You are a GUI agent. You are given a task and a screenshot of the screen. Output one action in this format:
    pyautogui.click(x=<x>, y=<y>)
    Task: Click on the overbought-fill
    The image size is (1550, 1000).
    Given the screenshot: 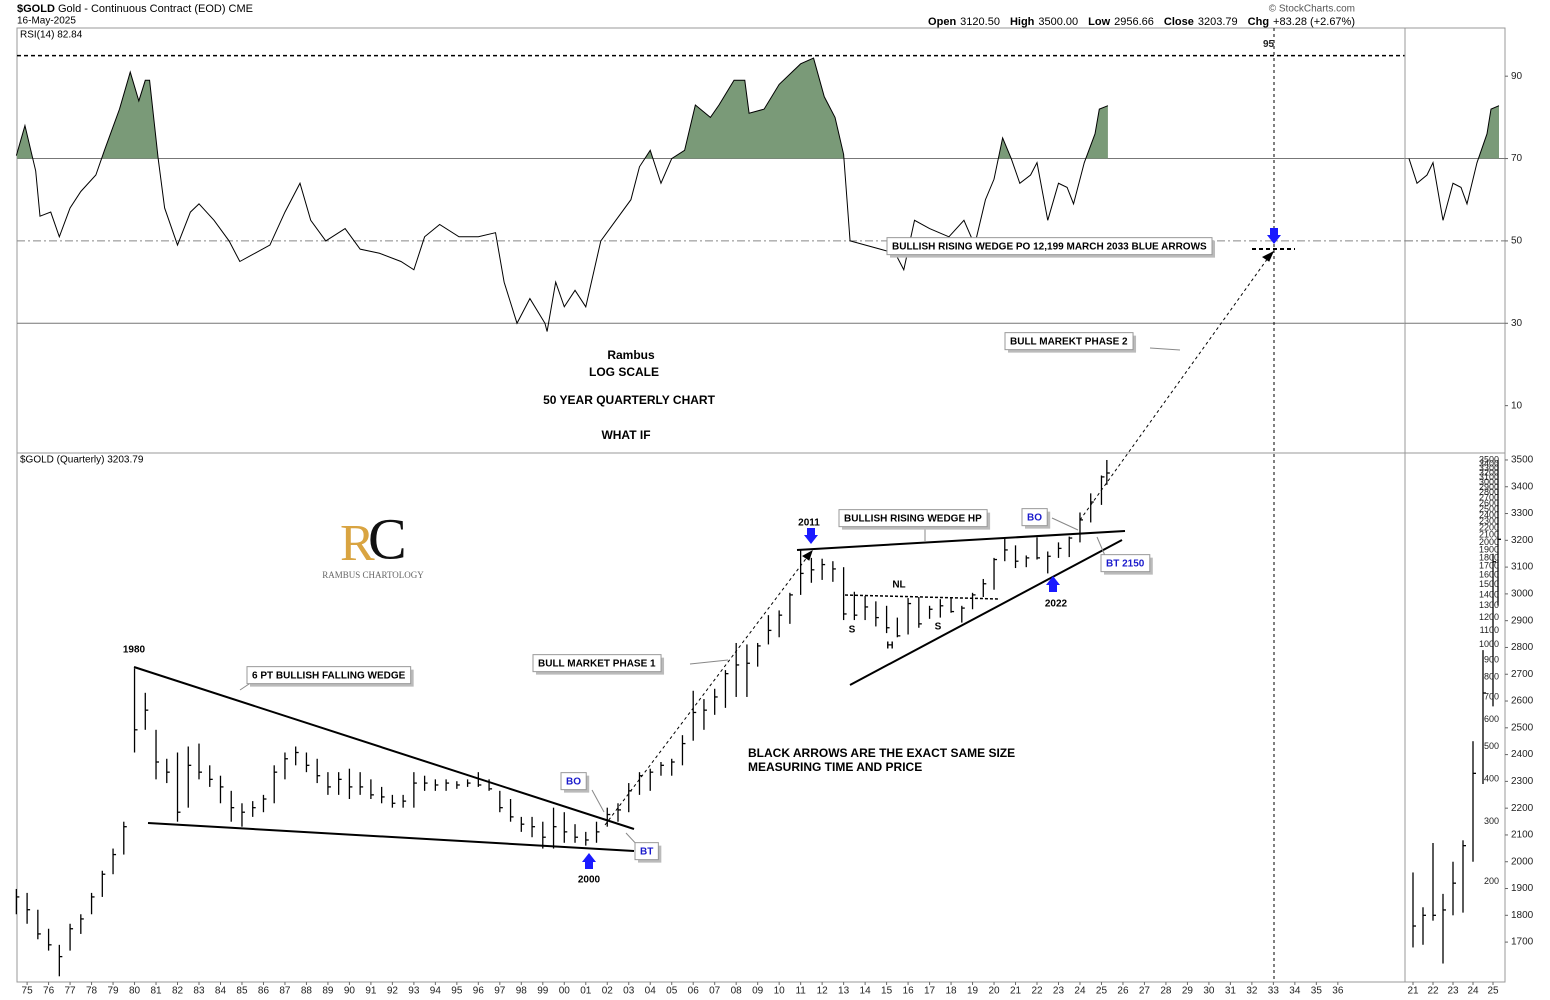 What is the action you would take?
    pyautogui.click(x=1454, y=132)
    